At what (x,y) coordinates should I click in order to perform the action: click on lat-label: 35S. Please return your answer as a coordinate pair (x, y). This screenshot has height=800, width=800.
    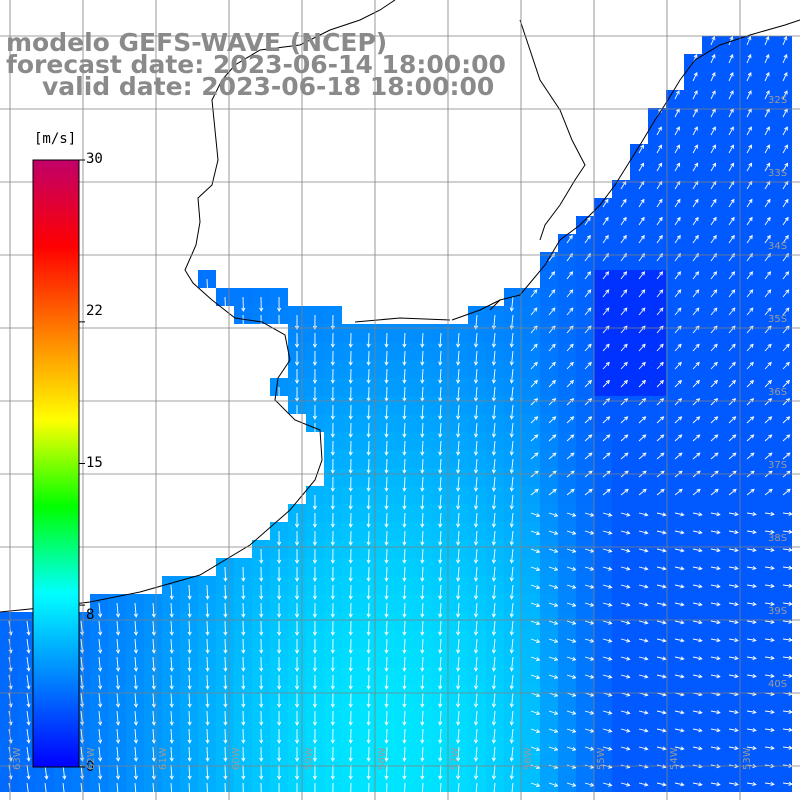
    Looking at the image, I should click on (778, 319).